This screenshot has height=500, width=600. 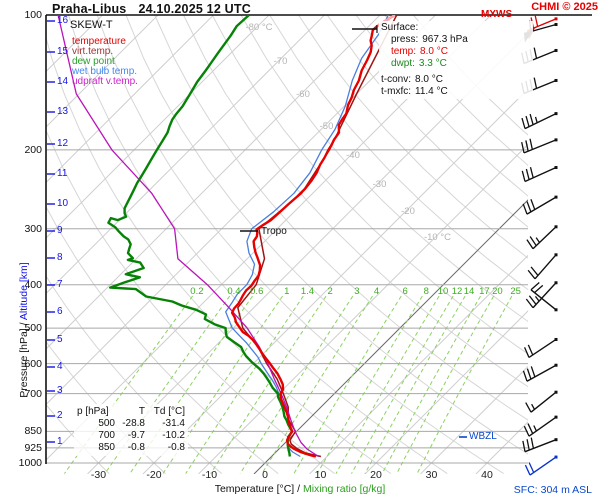 I want to click on surface-row-tmxfc: t-mxfc: 11.4 °C, so click(x=414, y=91).